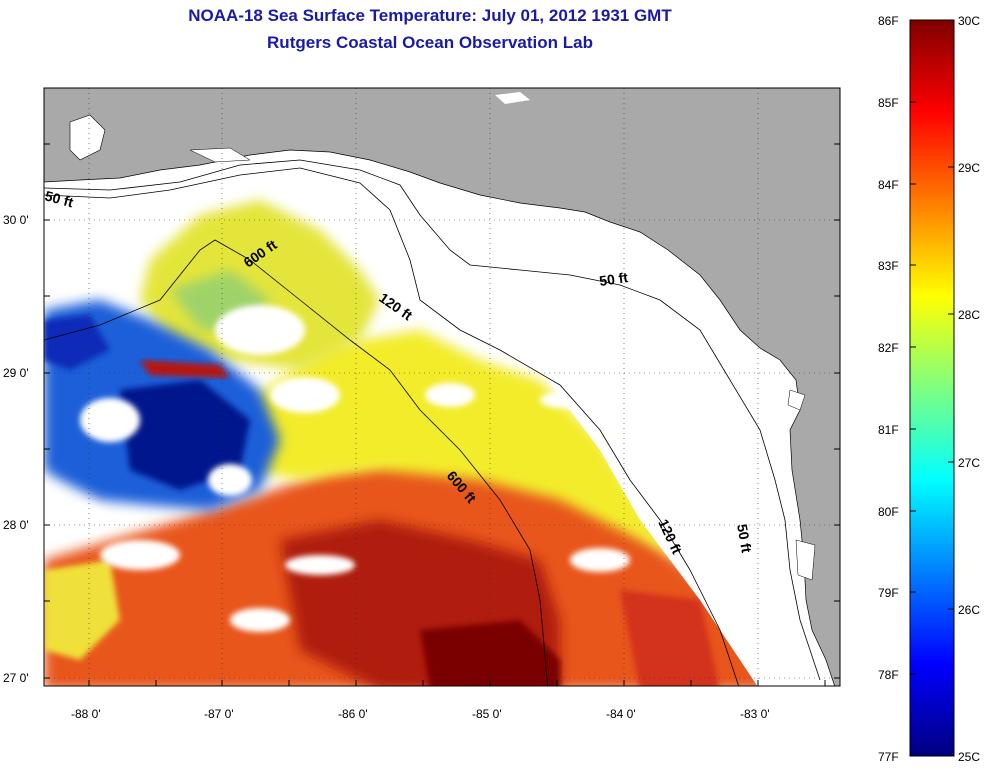  I want to click on lon-label-83: -83 0', so click(755, 714).